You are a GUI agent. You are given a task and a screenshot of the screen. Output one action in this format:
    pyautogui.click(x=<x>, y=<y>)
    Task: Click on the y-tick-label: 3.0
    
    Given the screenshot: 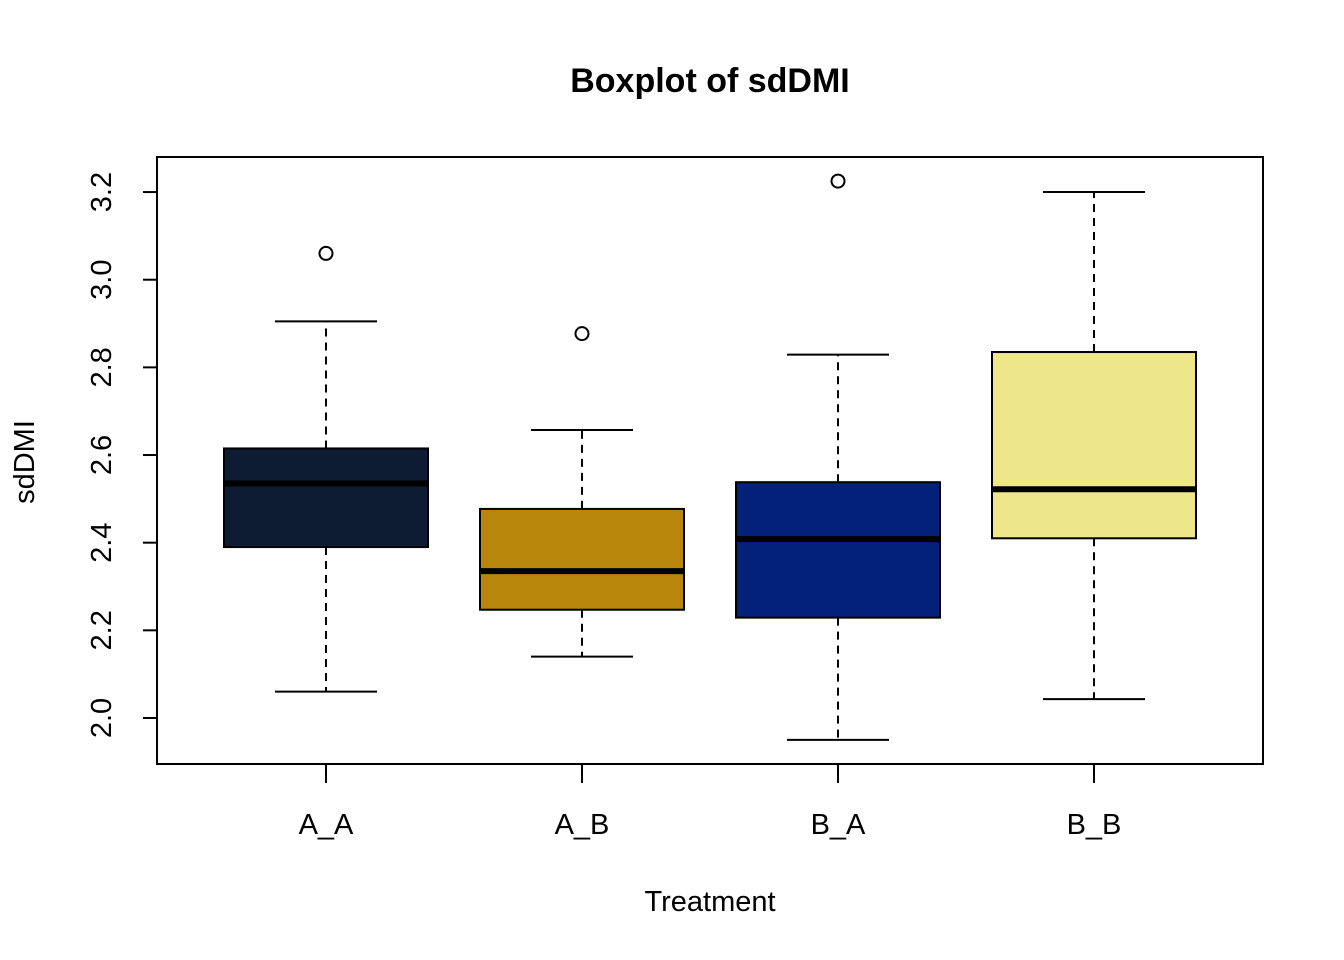 What is the action you would take?
    pyautogui.click(x=102, y=280)
    